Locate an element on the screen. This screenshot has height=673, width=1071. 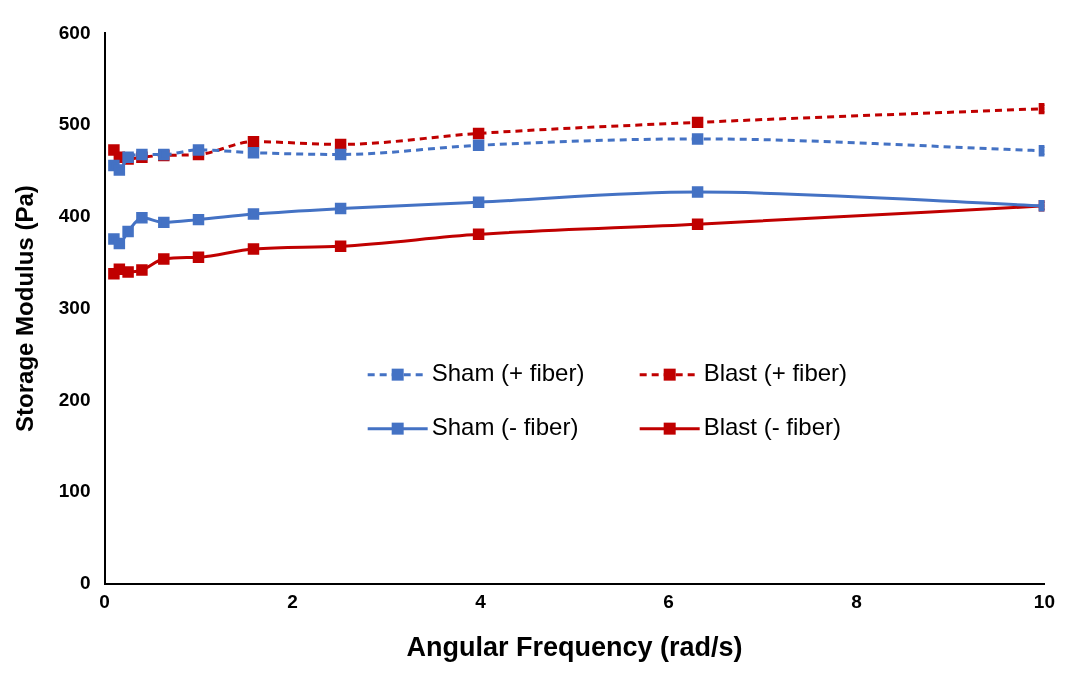
x-tick-label: 2 is located at coordinates (292, 602).